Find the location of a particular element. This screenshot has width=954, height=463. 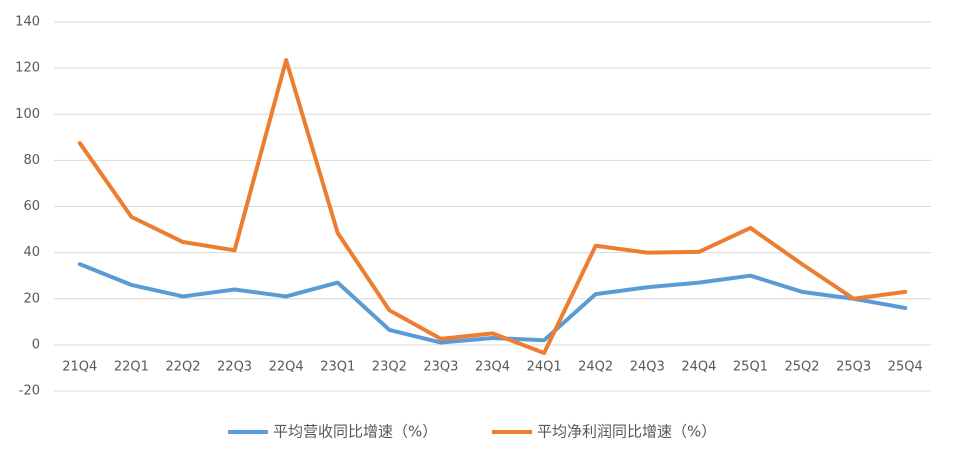

x-tick-label: 25Q1 is located at coordinates (750, 366).